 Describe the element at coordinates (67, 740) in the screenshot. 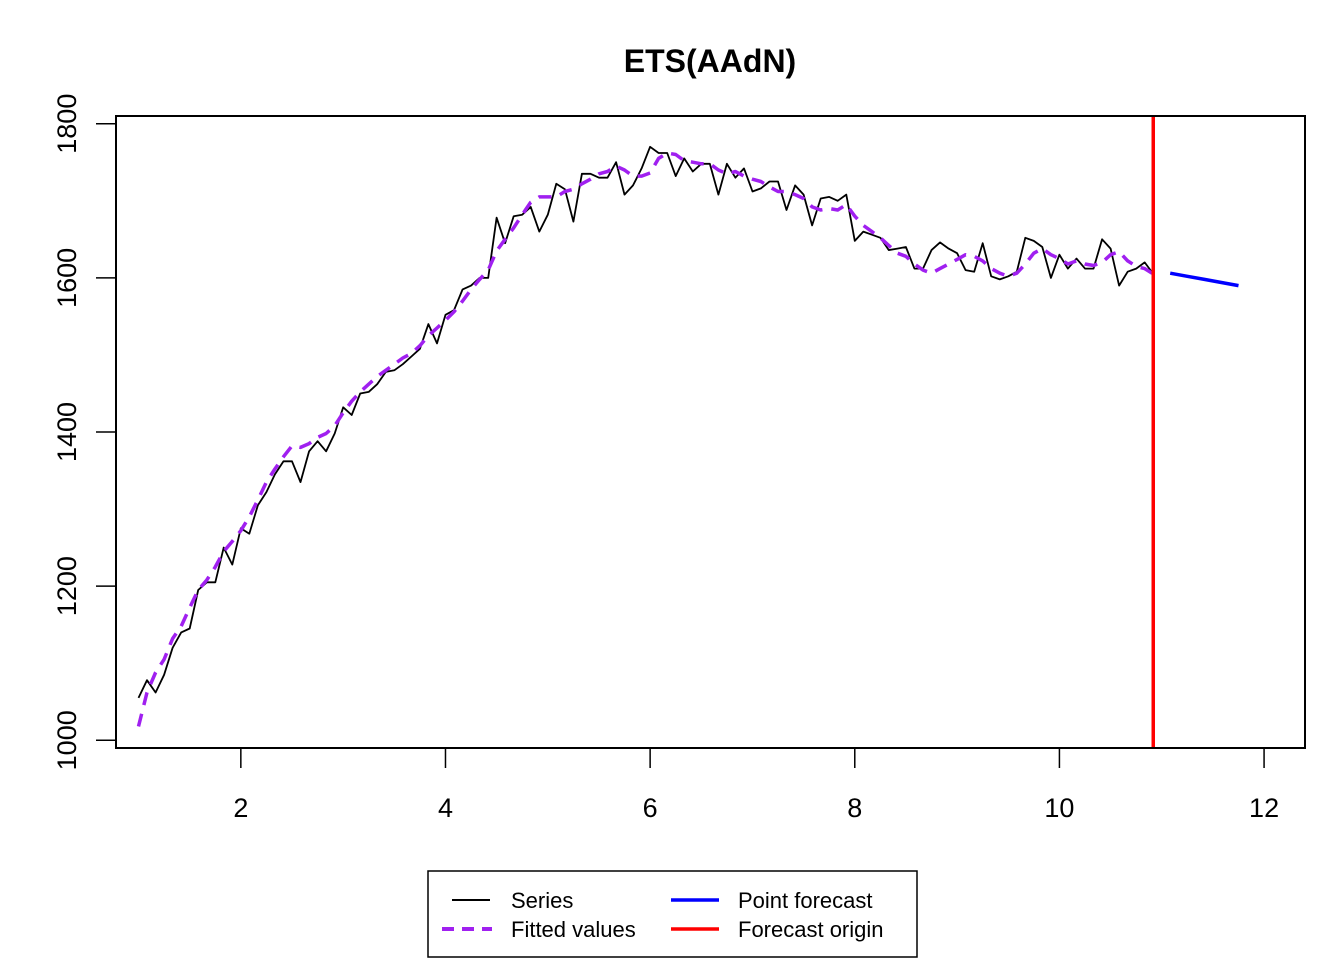

I see `y-tick-label: 1000` at that location.